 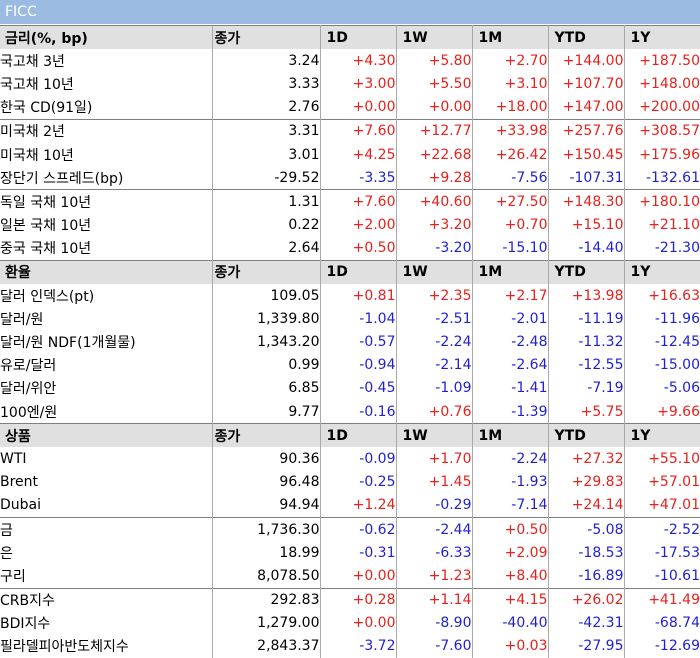 What do you see at coordinates (434, 576) in the screenshot?
I see `change-value: +1.23` at bounding box center [434, 576].